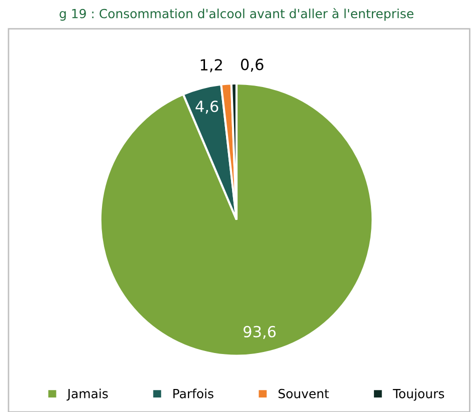 The image size is (473, 412). What do you see at coordinates (252, 65) in the screenshot?
I see `data-label: 0,6` at bounding box center [252, 65].